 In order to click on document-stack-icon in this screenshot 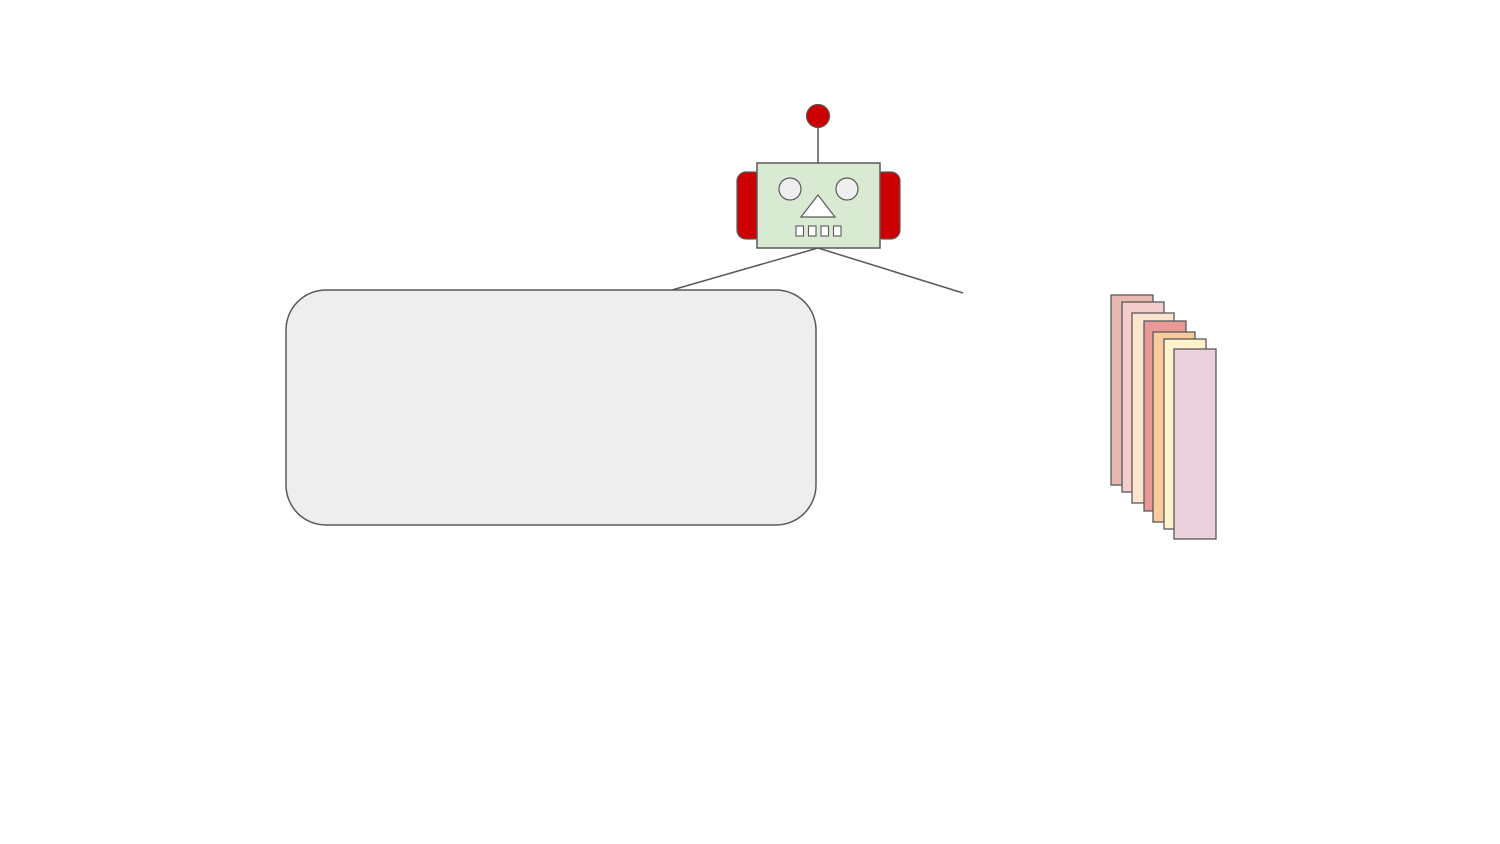, I will do `click(1163, 417)`.